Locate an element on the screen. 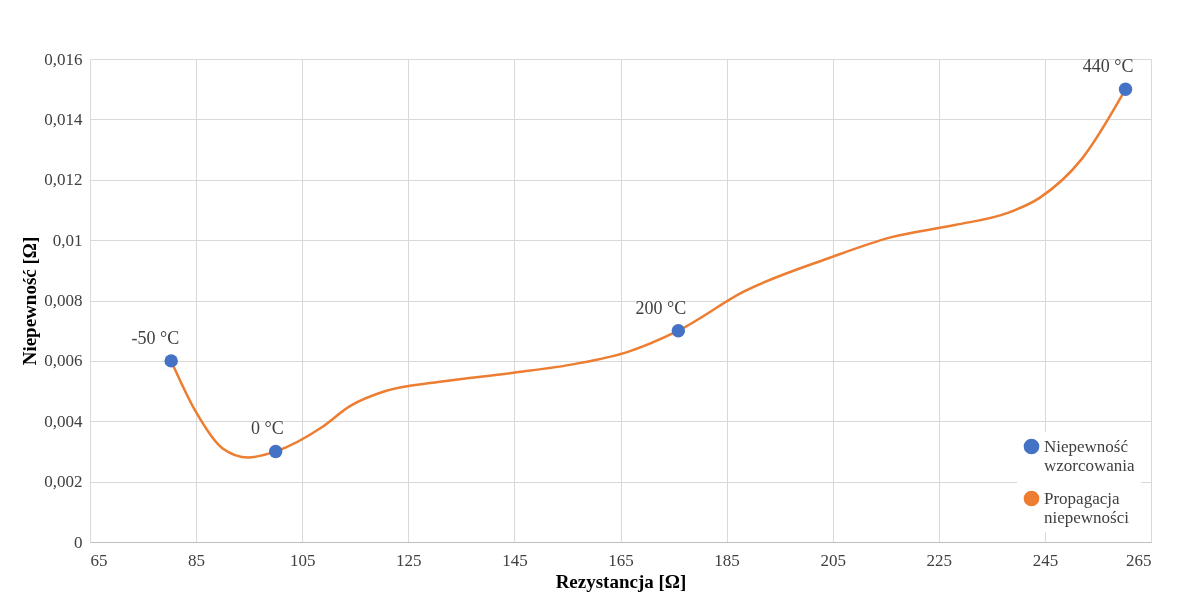  y-tick-label: 0,004 is located at coordinates (63, 421).